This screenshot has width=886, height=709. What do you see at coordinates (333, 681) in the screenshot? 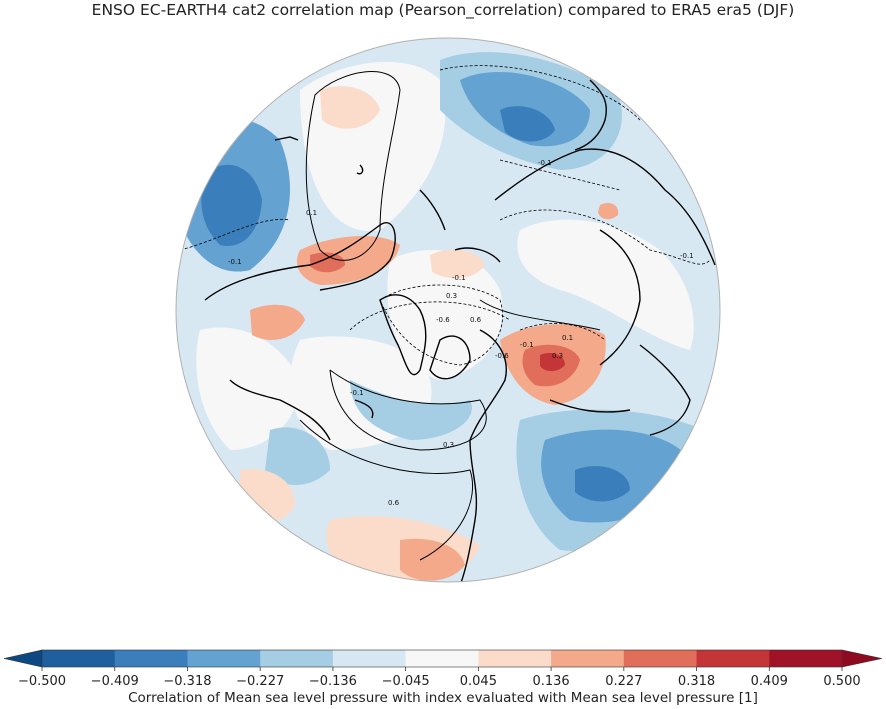
I see `colorbar-tick-label: −0.136` at bounding box center [333, 681].